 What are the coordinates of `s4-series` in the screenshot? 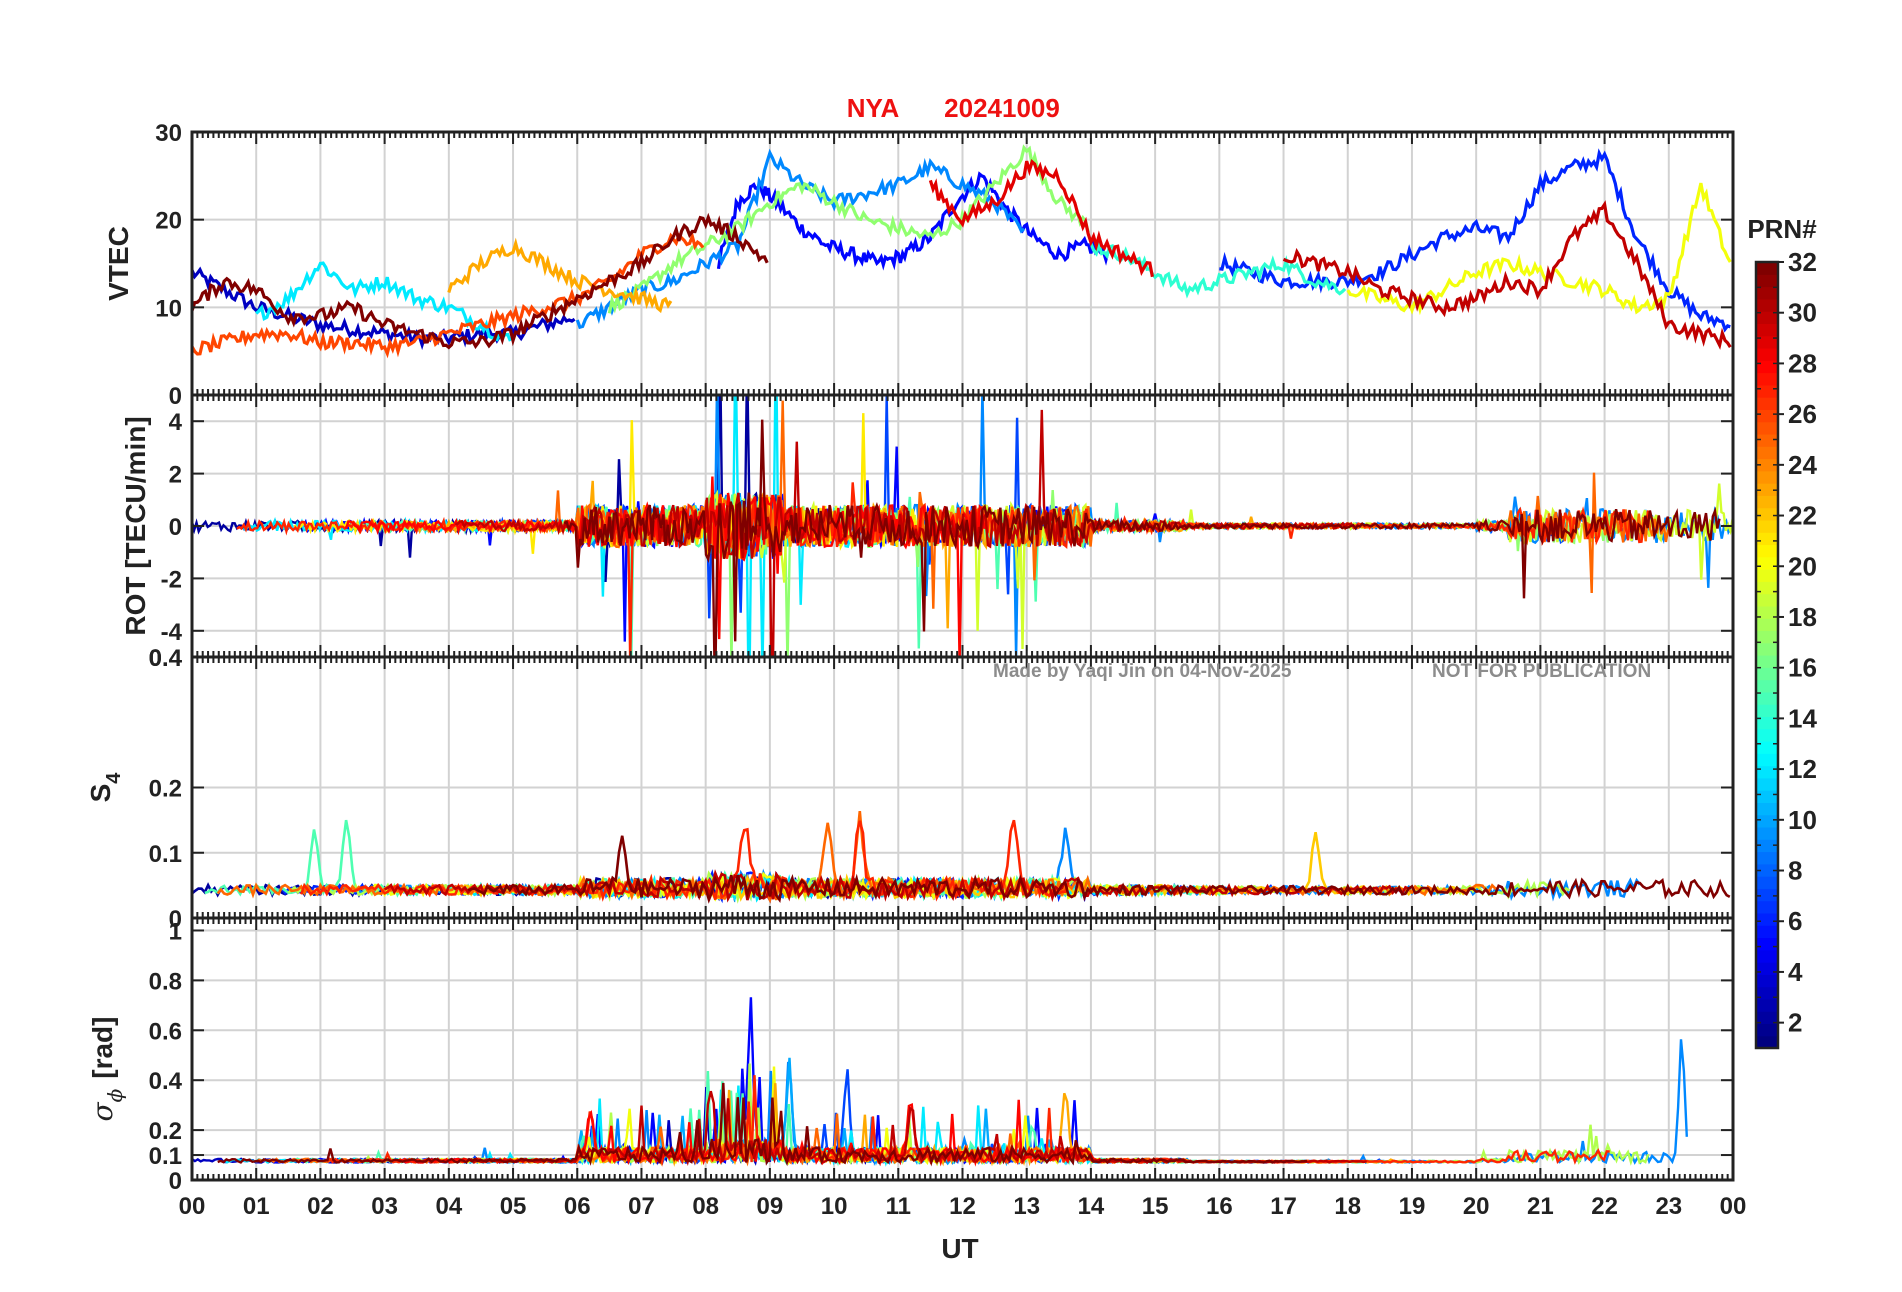 It's located at (961, 857).